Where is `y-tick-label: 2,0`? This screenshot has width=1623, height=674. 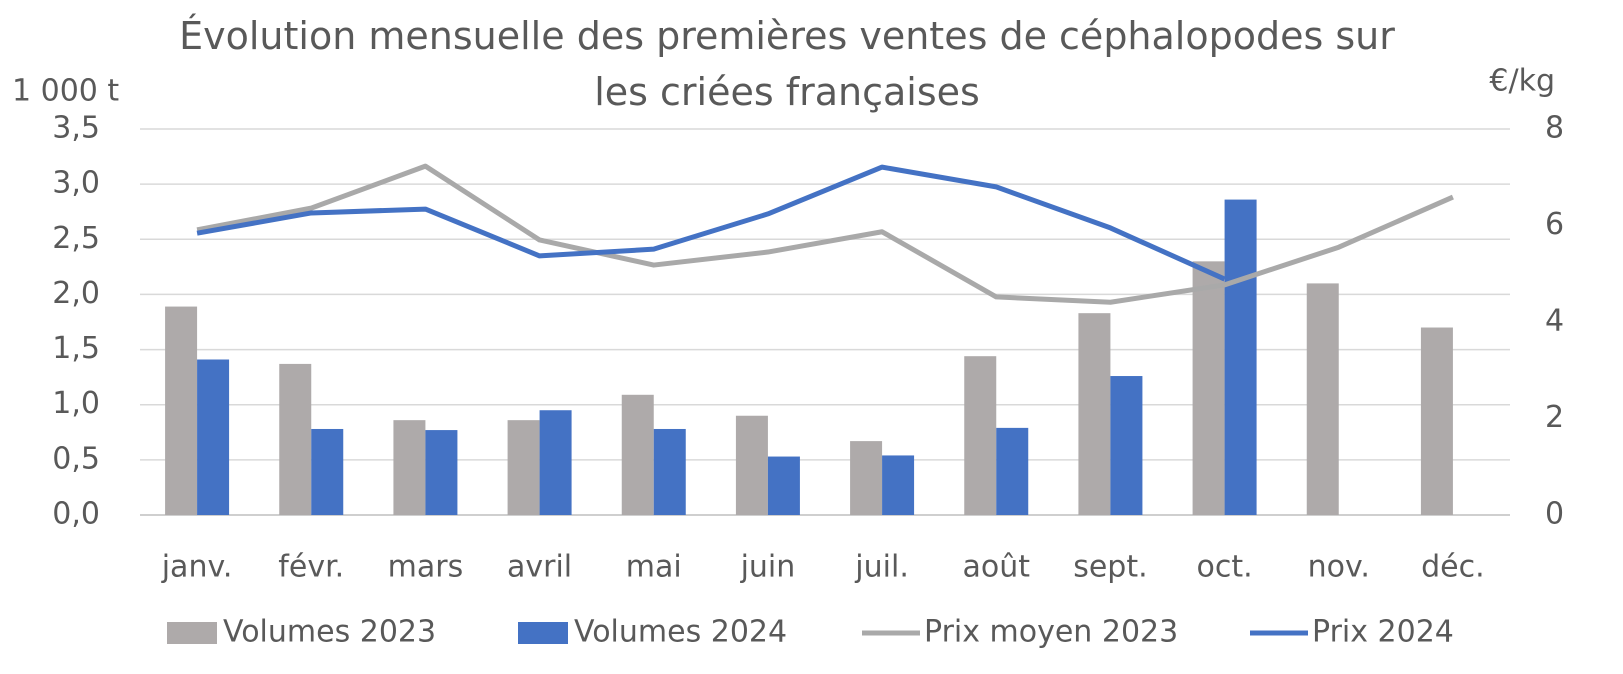 y-tick-label: 2,0 is located at coordinates (76, 293).